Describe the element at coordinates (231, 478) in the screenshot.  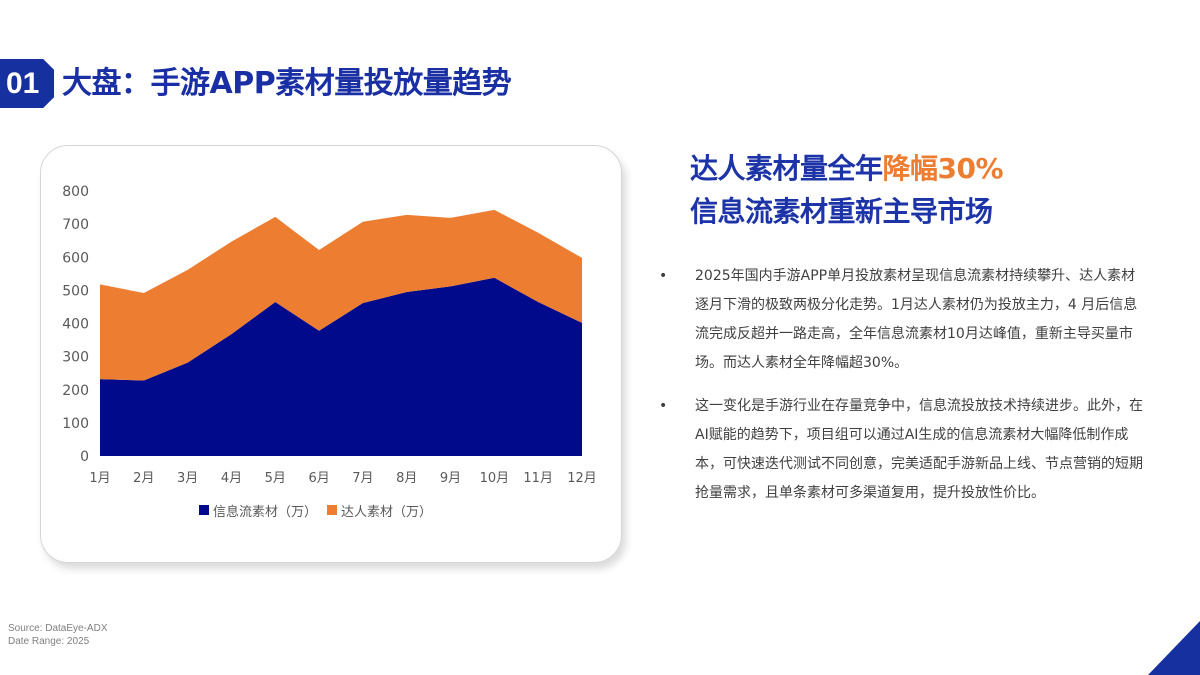
I see `x-tick-label: 4月` at that location.